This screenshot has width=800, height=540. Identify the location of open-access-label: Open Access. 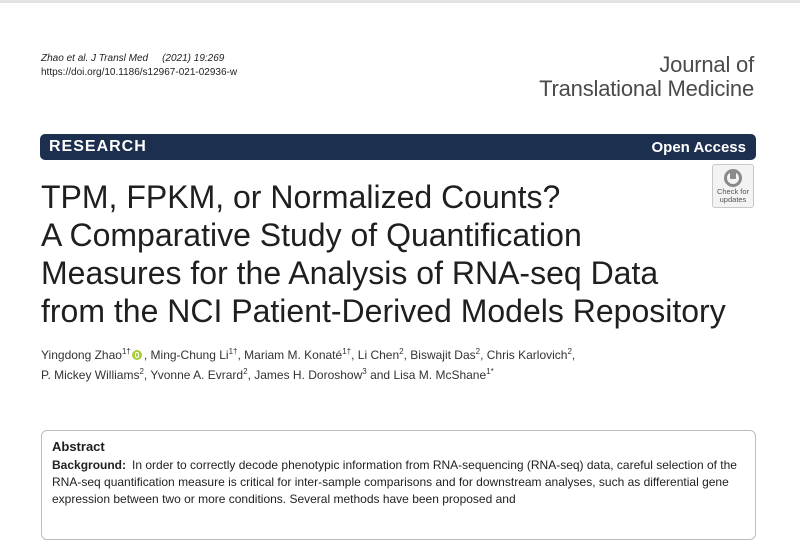
(699, 147).